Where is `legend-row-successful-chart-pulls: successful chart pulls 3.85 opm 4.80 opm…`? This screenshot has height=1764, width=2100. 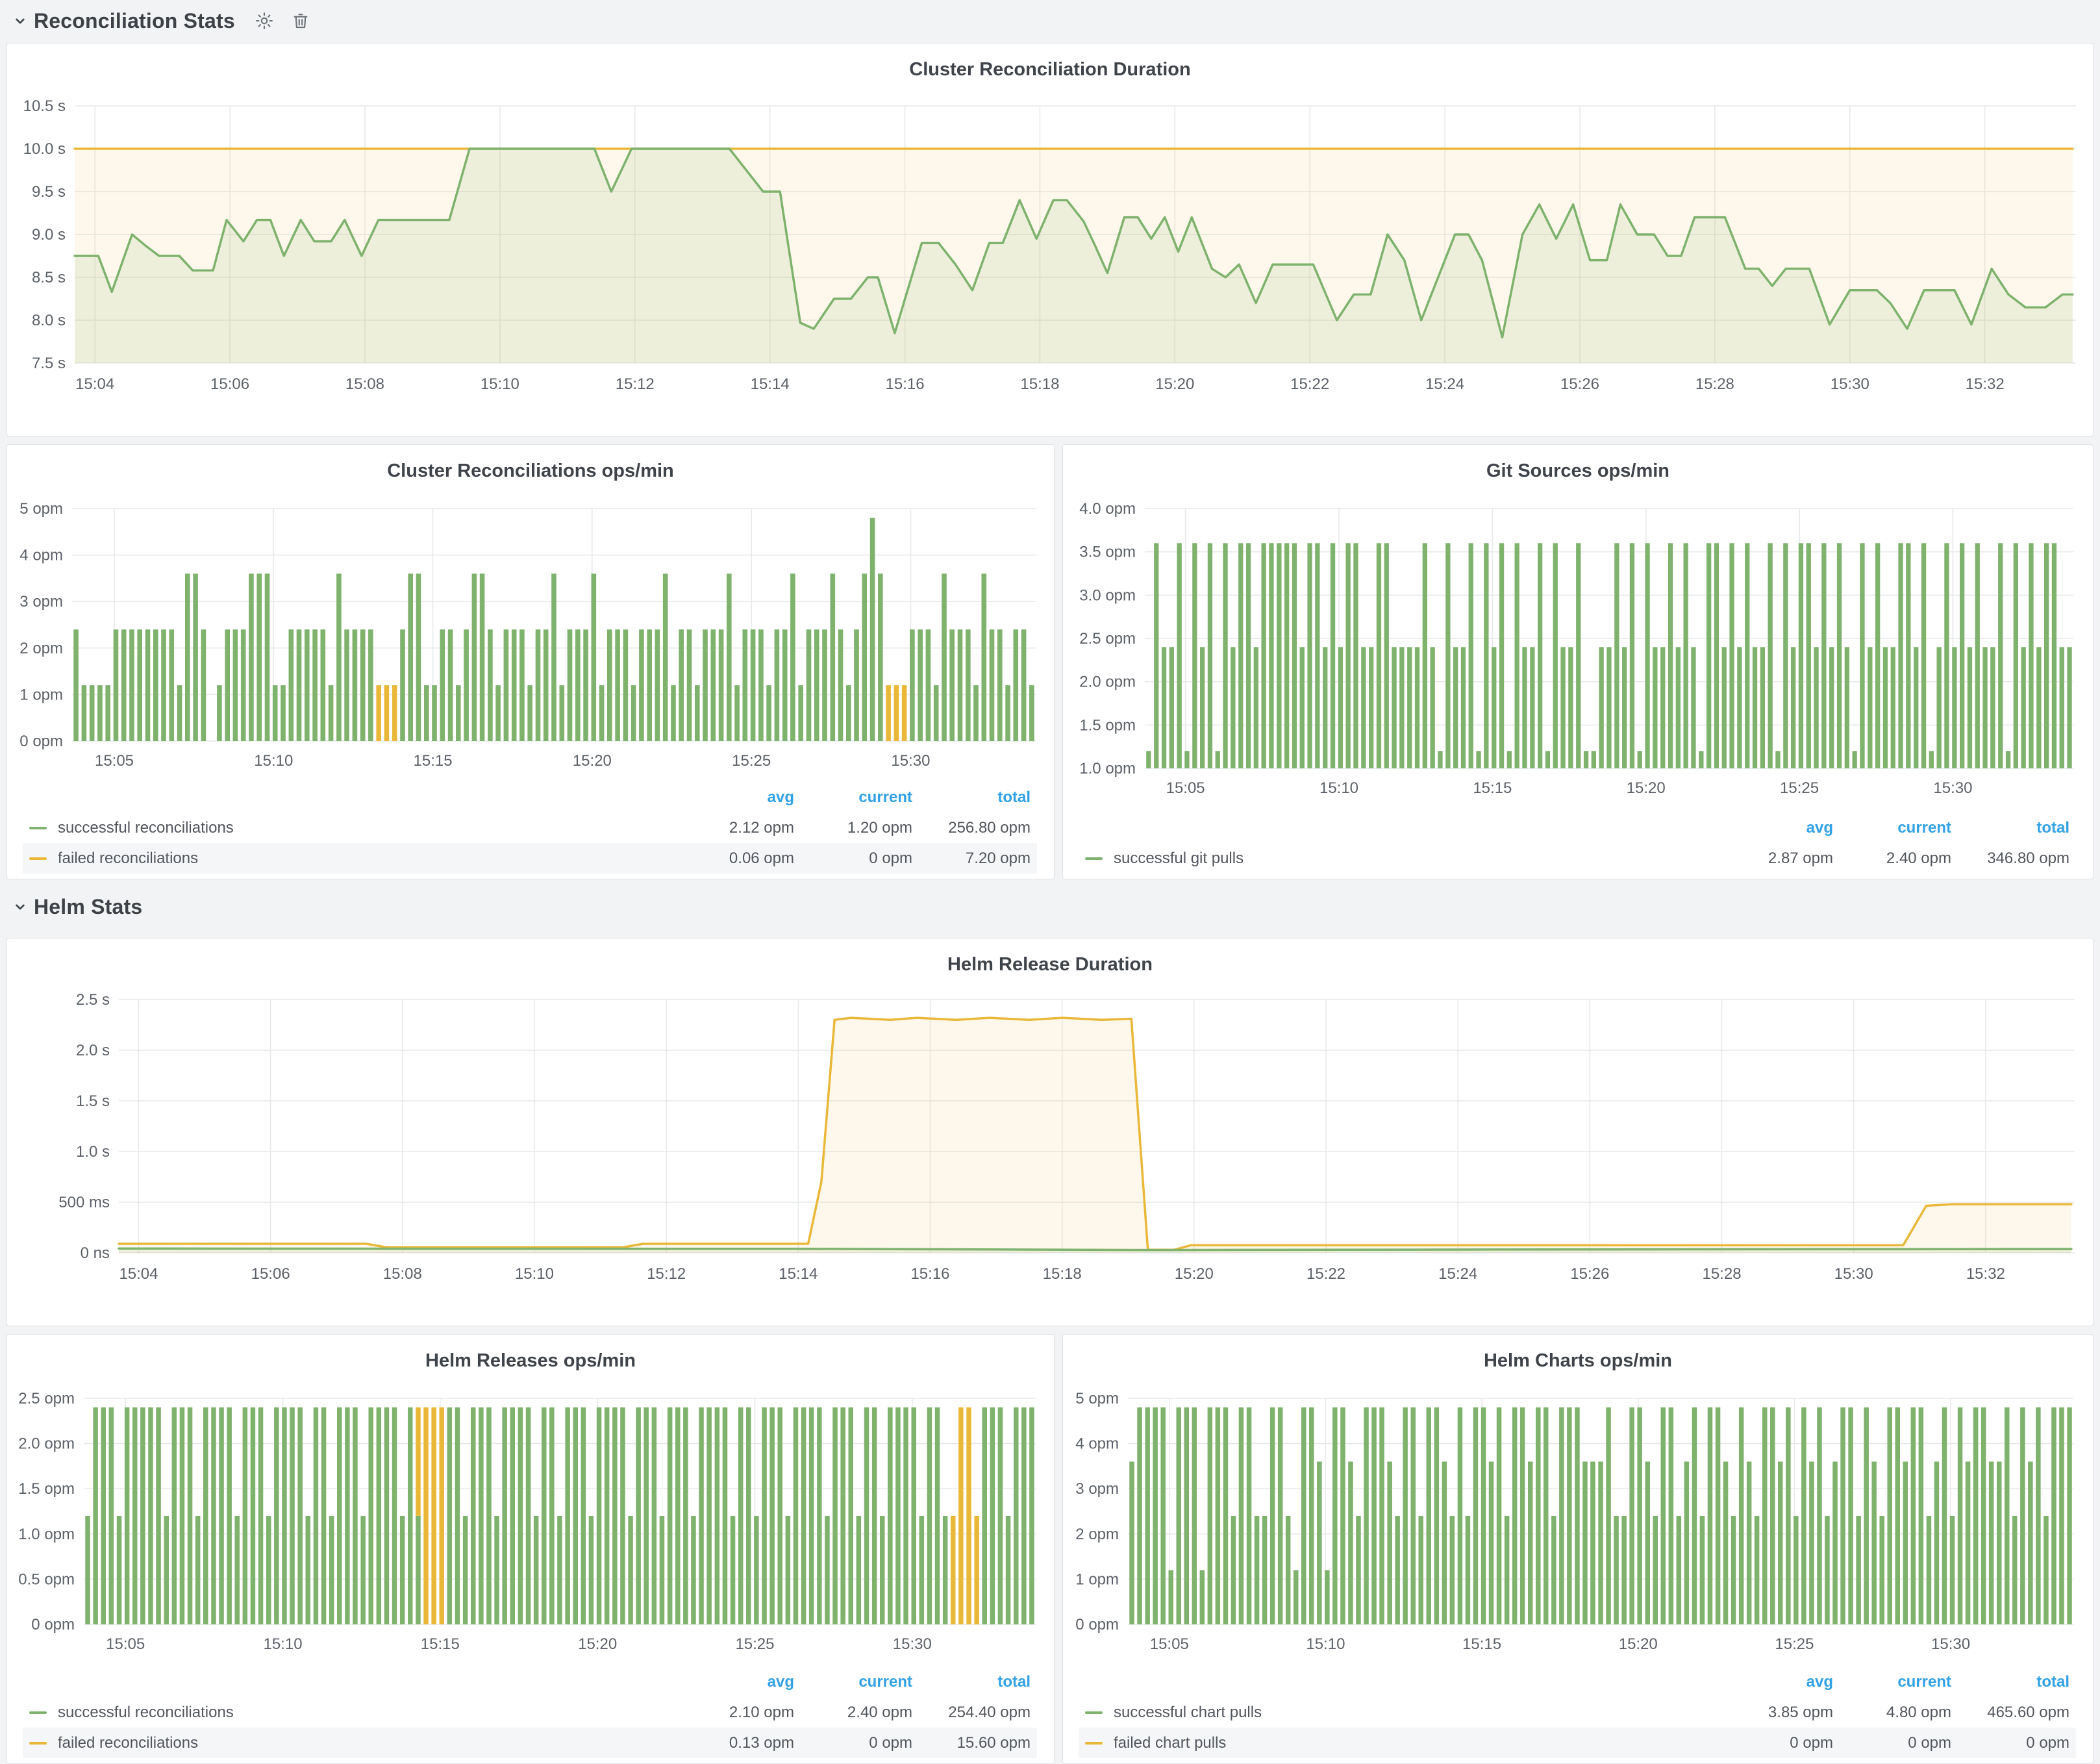
legend-row-successful-chart-pulls: successful chart pulls 3.85 opm 4.80 opm… is located at coordinates (1577, 1713).